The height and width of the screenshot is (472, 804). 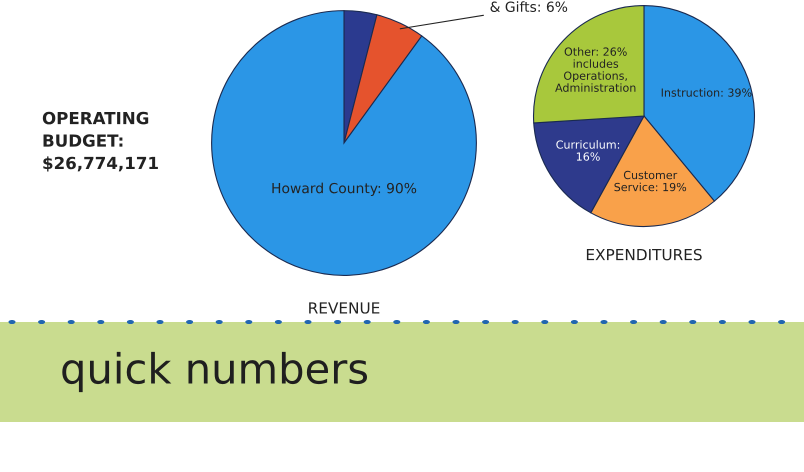 I want to click on slice-label: & Gifts: 6%, so click(x=529, y=6).